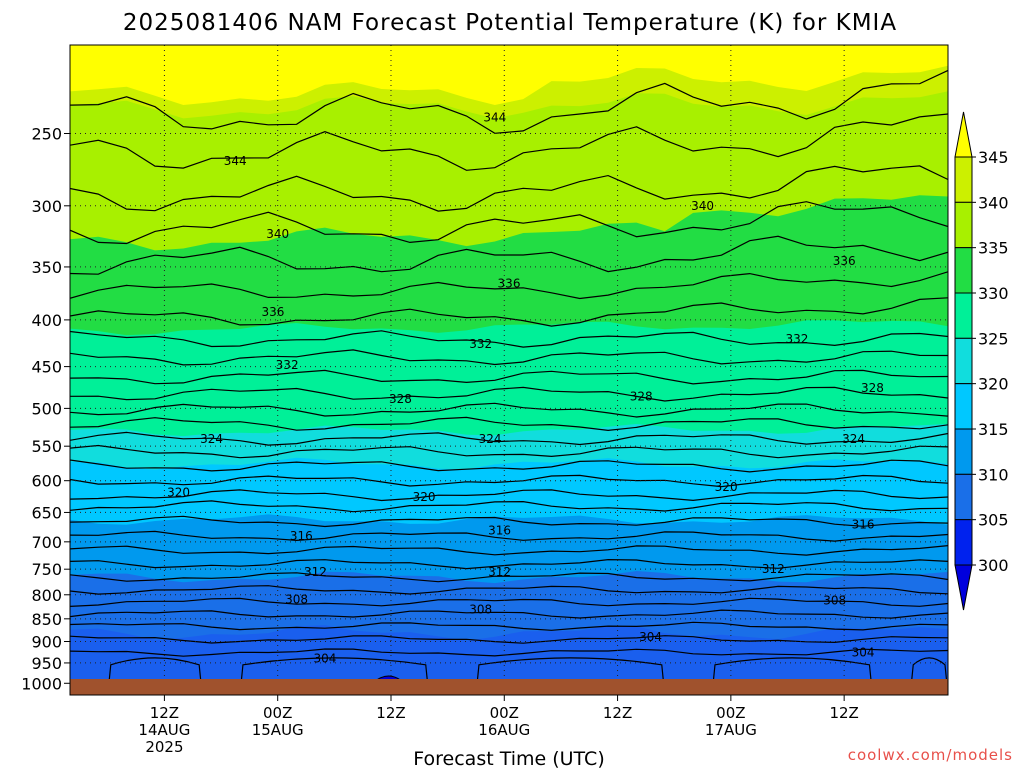  What do you see at coordinates (499, 572) in the screenshot?
I see `contour-label: 312` at bounding box center [499, 572].